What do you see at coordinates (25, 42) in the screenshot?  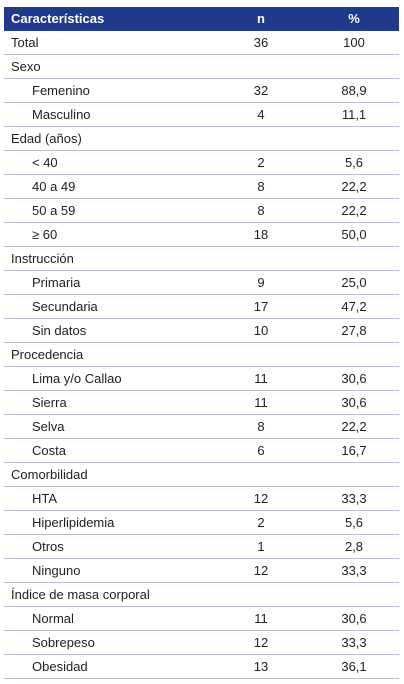 I see `row-label: Total` at bounding box center [25, 42].